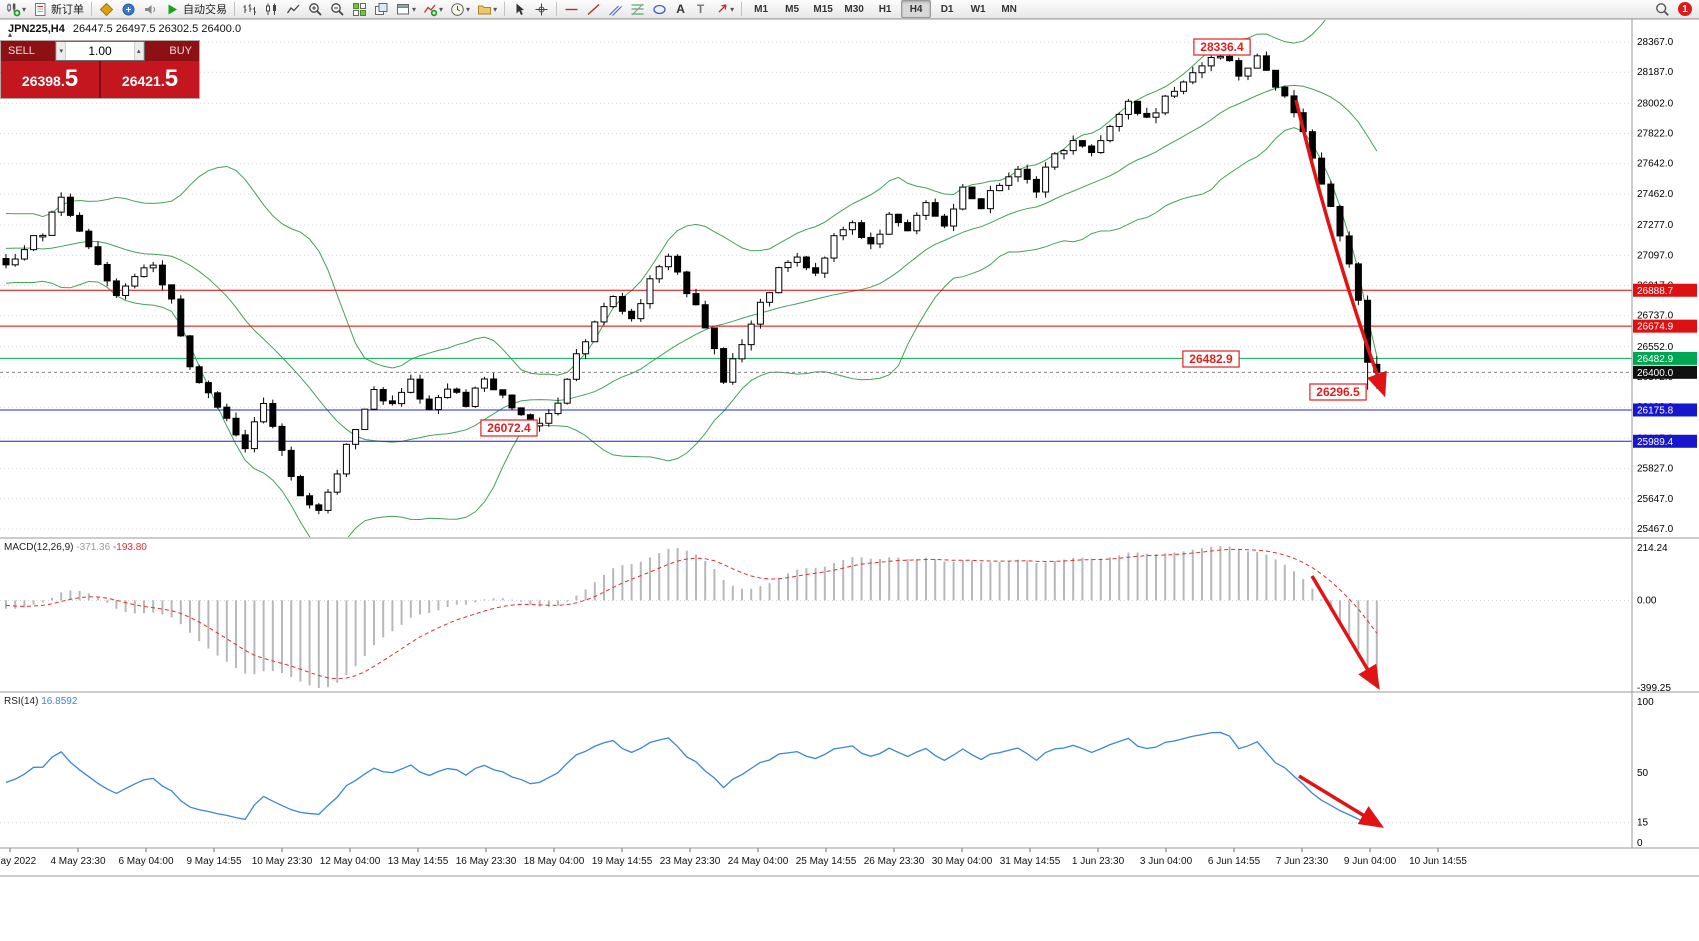 This screenshot has width=1699, height=941. What do you see at coordinates (593, 9) in the screenshot?
I see `trendline-button` at bounding box center [593, 9].